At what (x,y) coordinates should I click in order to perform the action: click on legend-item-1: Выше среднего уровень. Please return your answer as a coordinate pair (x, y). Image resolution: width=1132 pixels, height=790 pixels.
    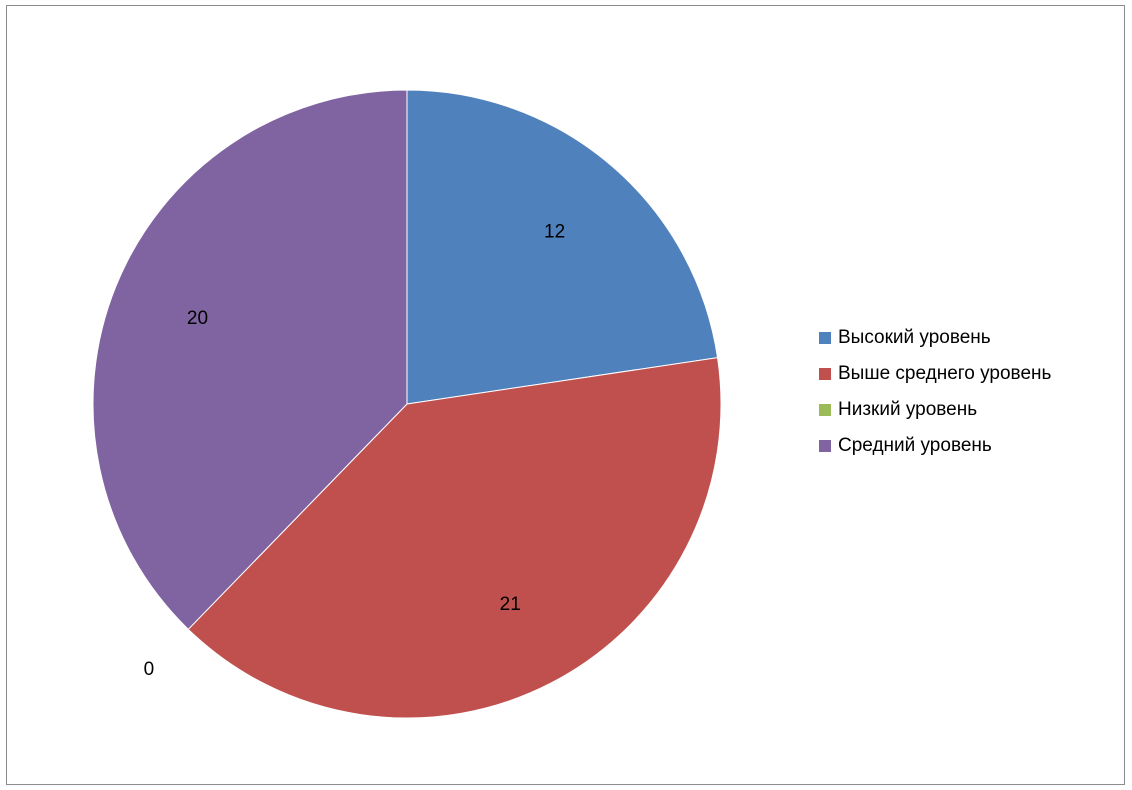
    Looking at the image, I should click on (935, 374).